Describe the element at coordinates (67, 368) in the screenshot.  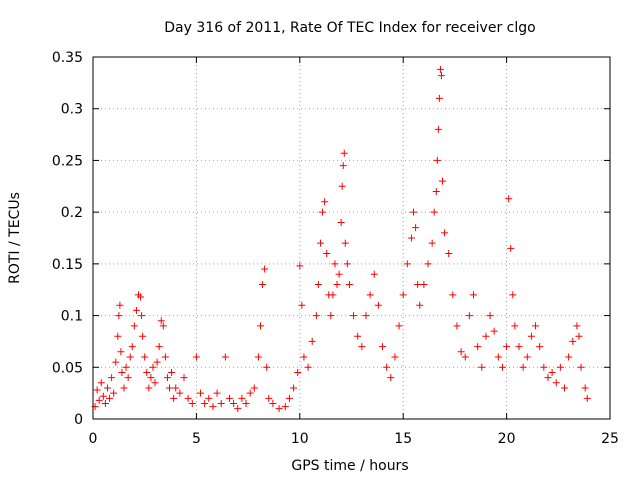
I see `y-tick-label: 0.05` at that location.